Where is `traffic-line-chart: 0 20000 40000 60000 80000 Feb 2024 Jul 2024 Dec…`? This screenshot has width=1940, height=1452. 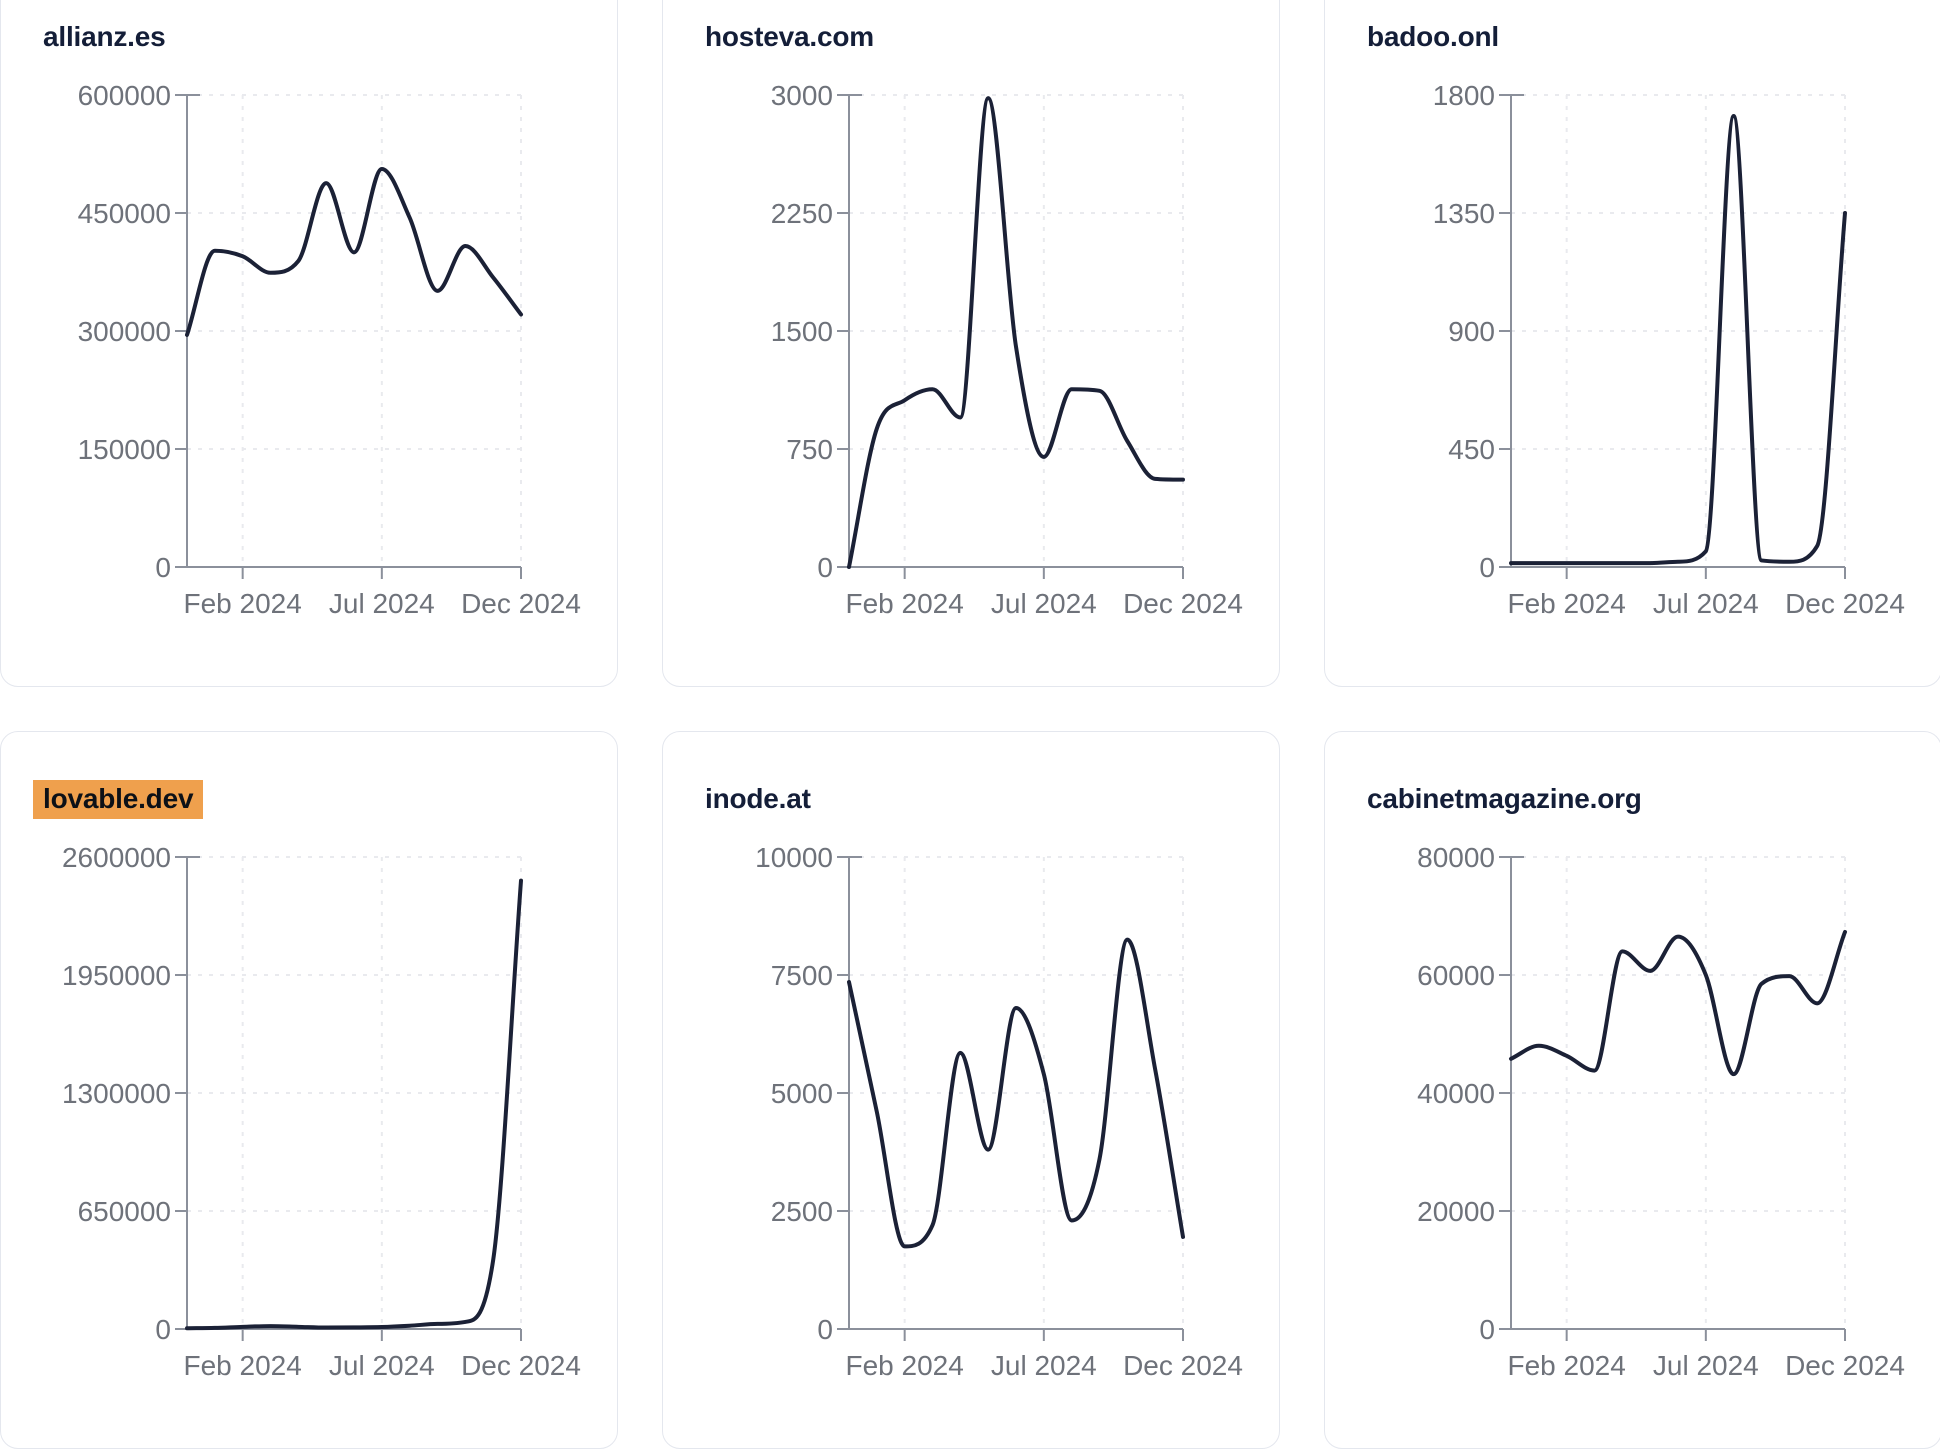
traffic-line-chart: 0 20000 40000 60000 80000 Feb 2024 Jul 2024 Dec… is located at coordinates (1661, 1111).